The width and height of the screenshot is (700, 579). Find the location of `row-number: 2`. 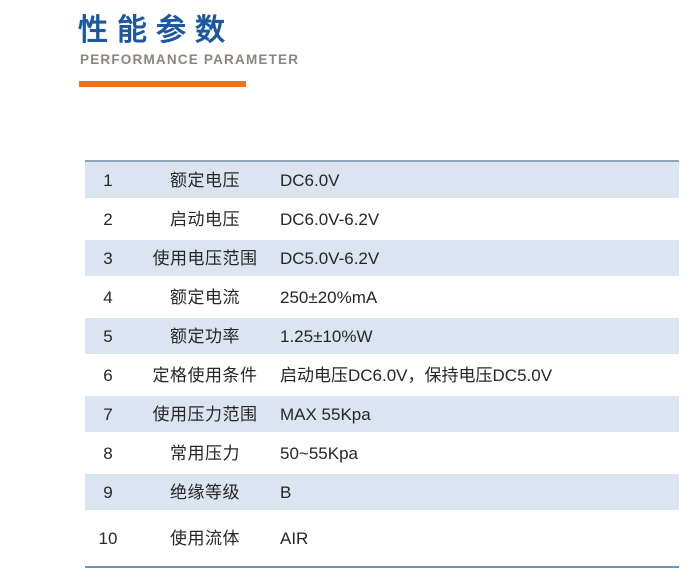

row-number: 2 is located at coordinates (108, 219).